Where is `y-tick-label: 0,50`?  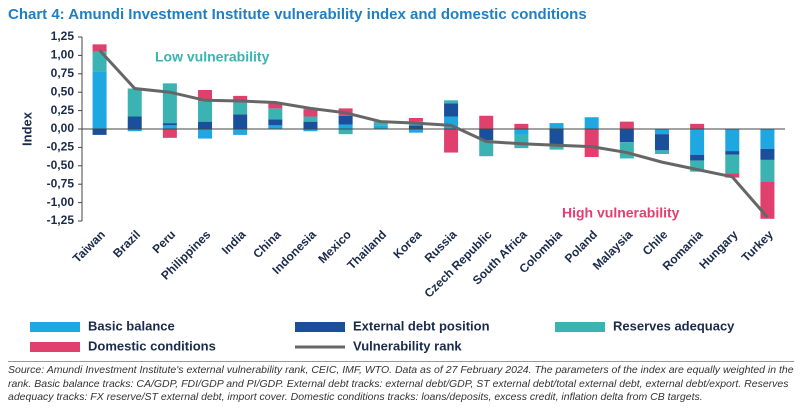
y-tick-label: 0,50 is located at coordinates (63, 91).